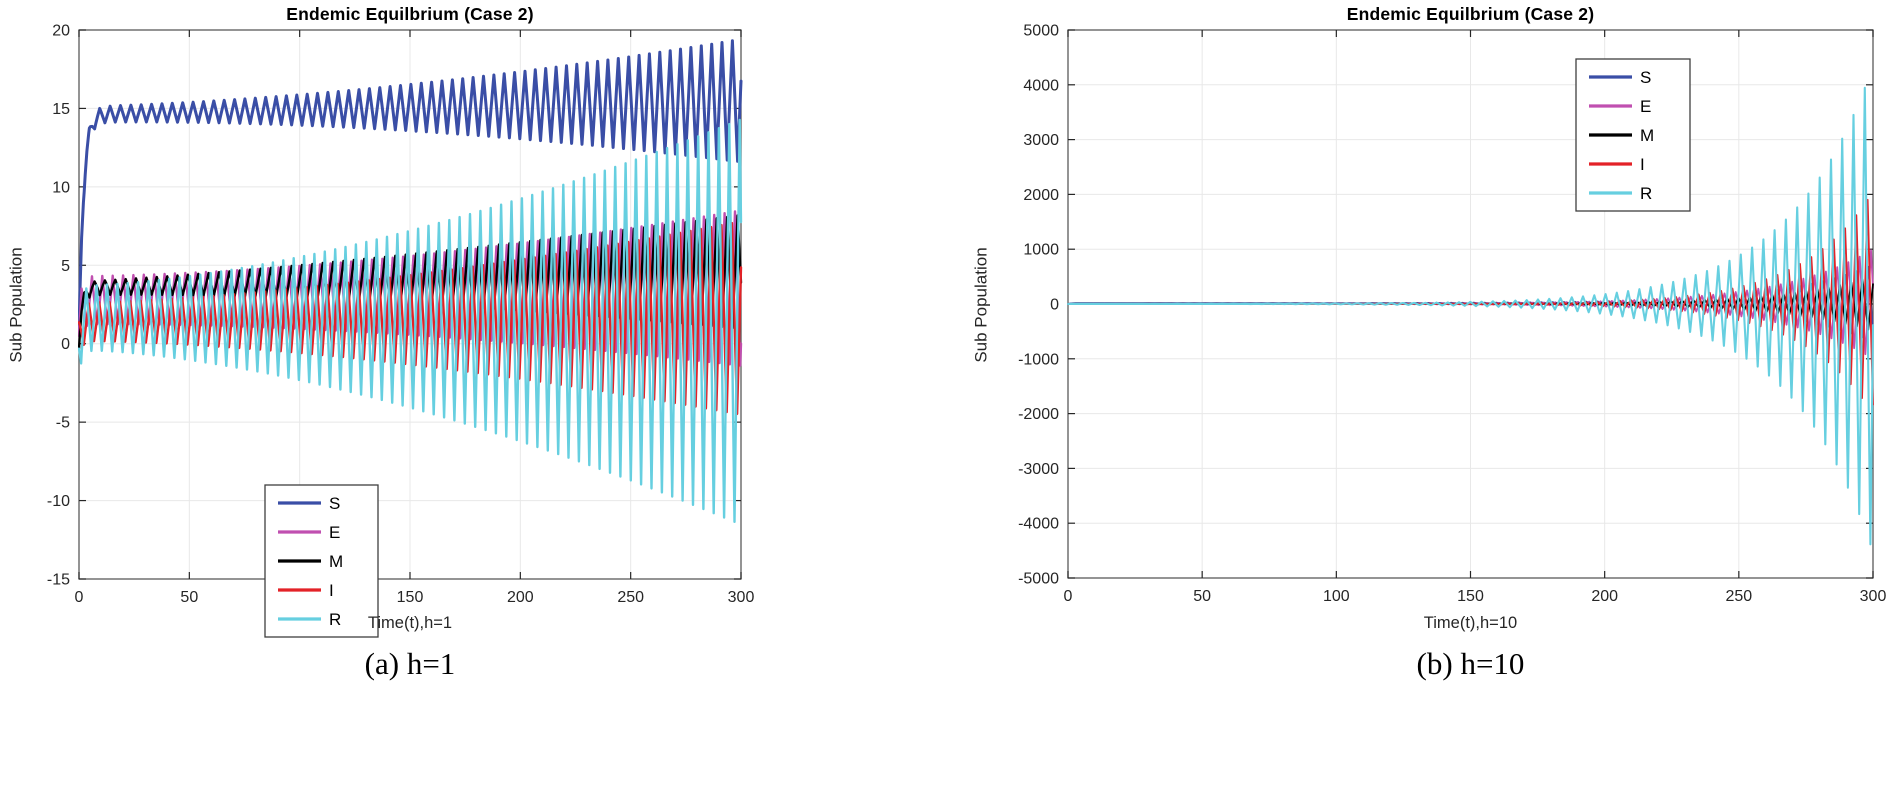  What do you see at coordinates (1041, 250) in the screenshot?
I see `svg-text: 1000` at bounding box center [1041, 250].